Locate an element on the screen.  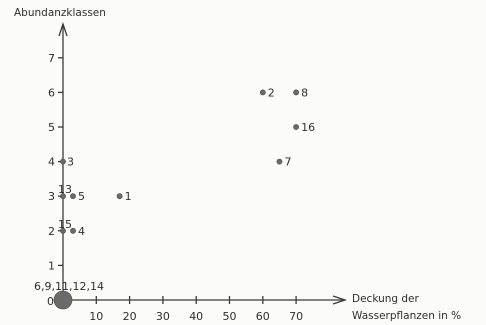
y-tick-label: 5 is located at coordinates (51, 127).